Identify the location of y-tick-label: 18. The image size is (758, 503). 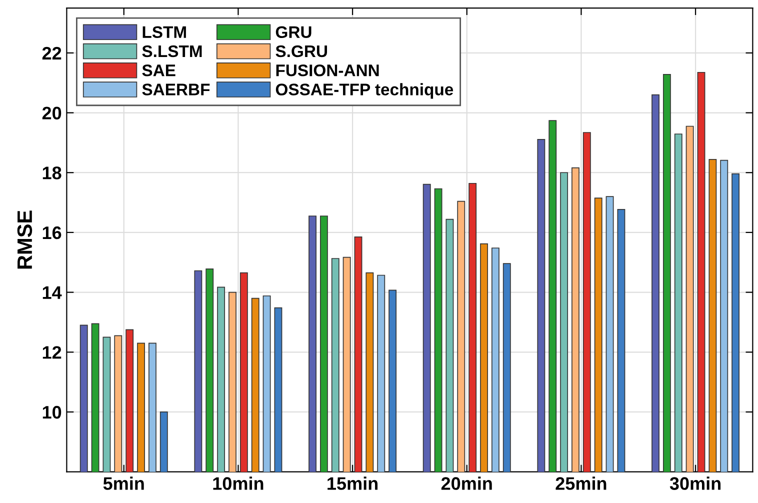
(52, 173).